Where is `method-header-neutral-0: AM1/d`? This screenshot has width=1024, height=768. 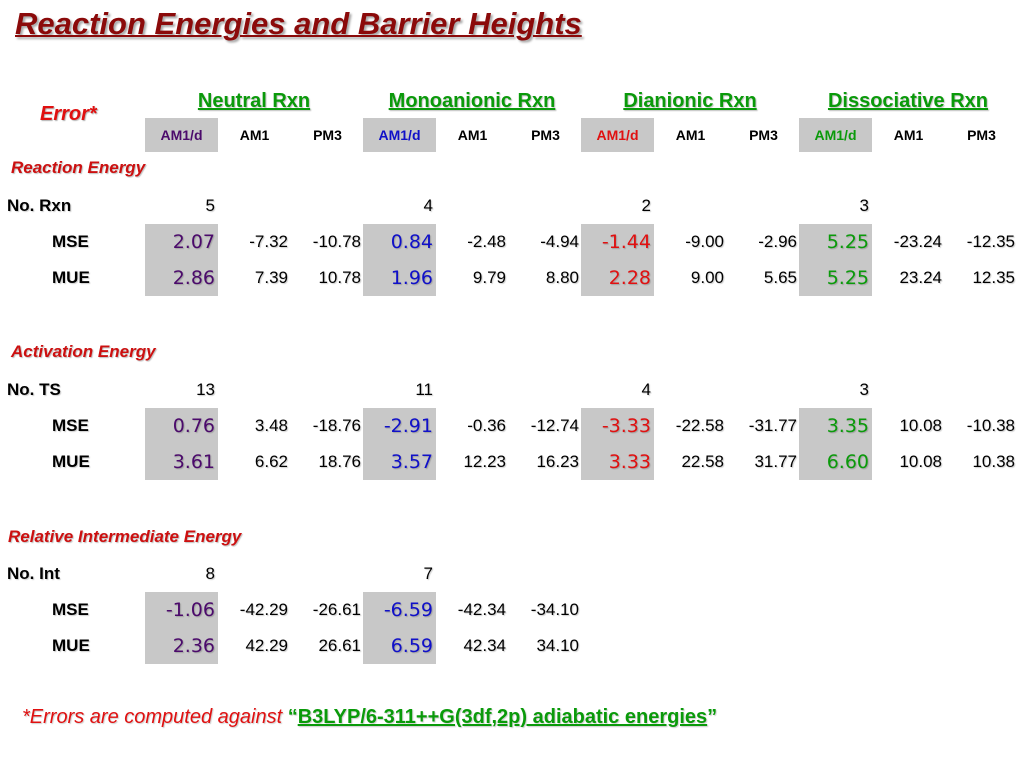
method-header-neutral-0: AM1/d is located at coordinates (181, 135).